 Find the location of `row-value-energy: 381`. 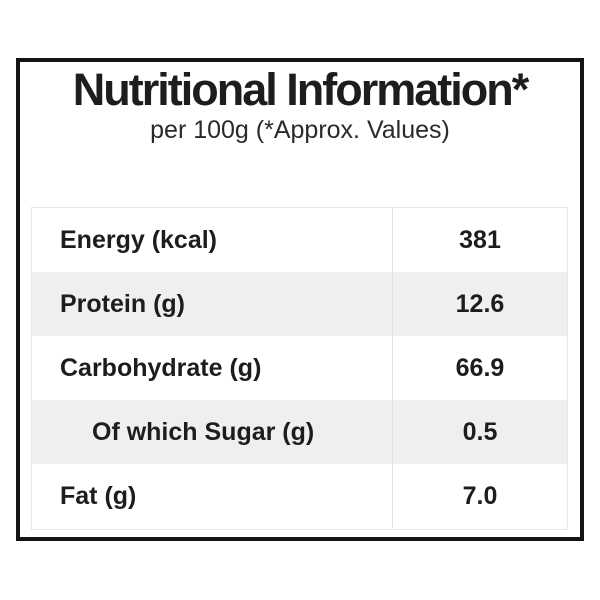

row-value-energy: 381 is located at coordinates (479, 240).